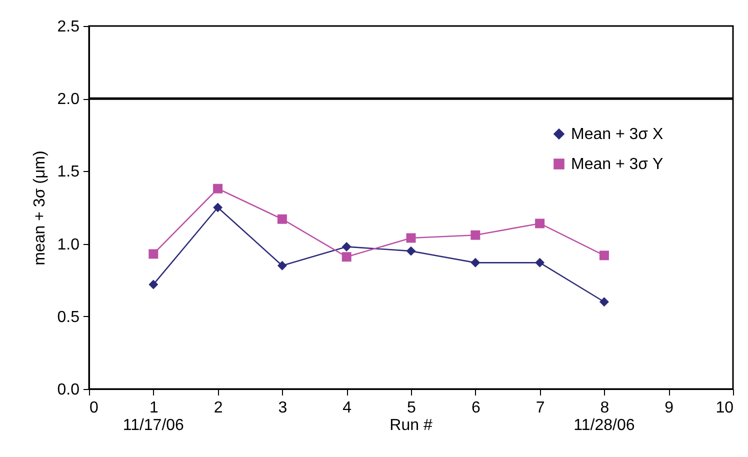 The width and height of the screenshot is (748, 457). I want to click on x-axis-title: Run #, so click(411, 425).